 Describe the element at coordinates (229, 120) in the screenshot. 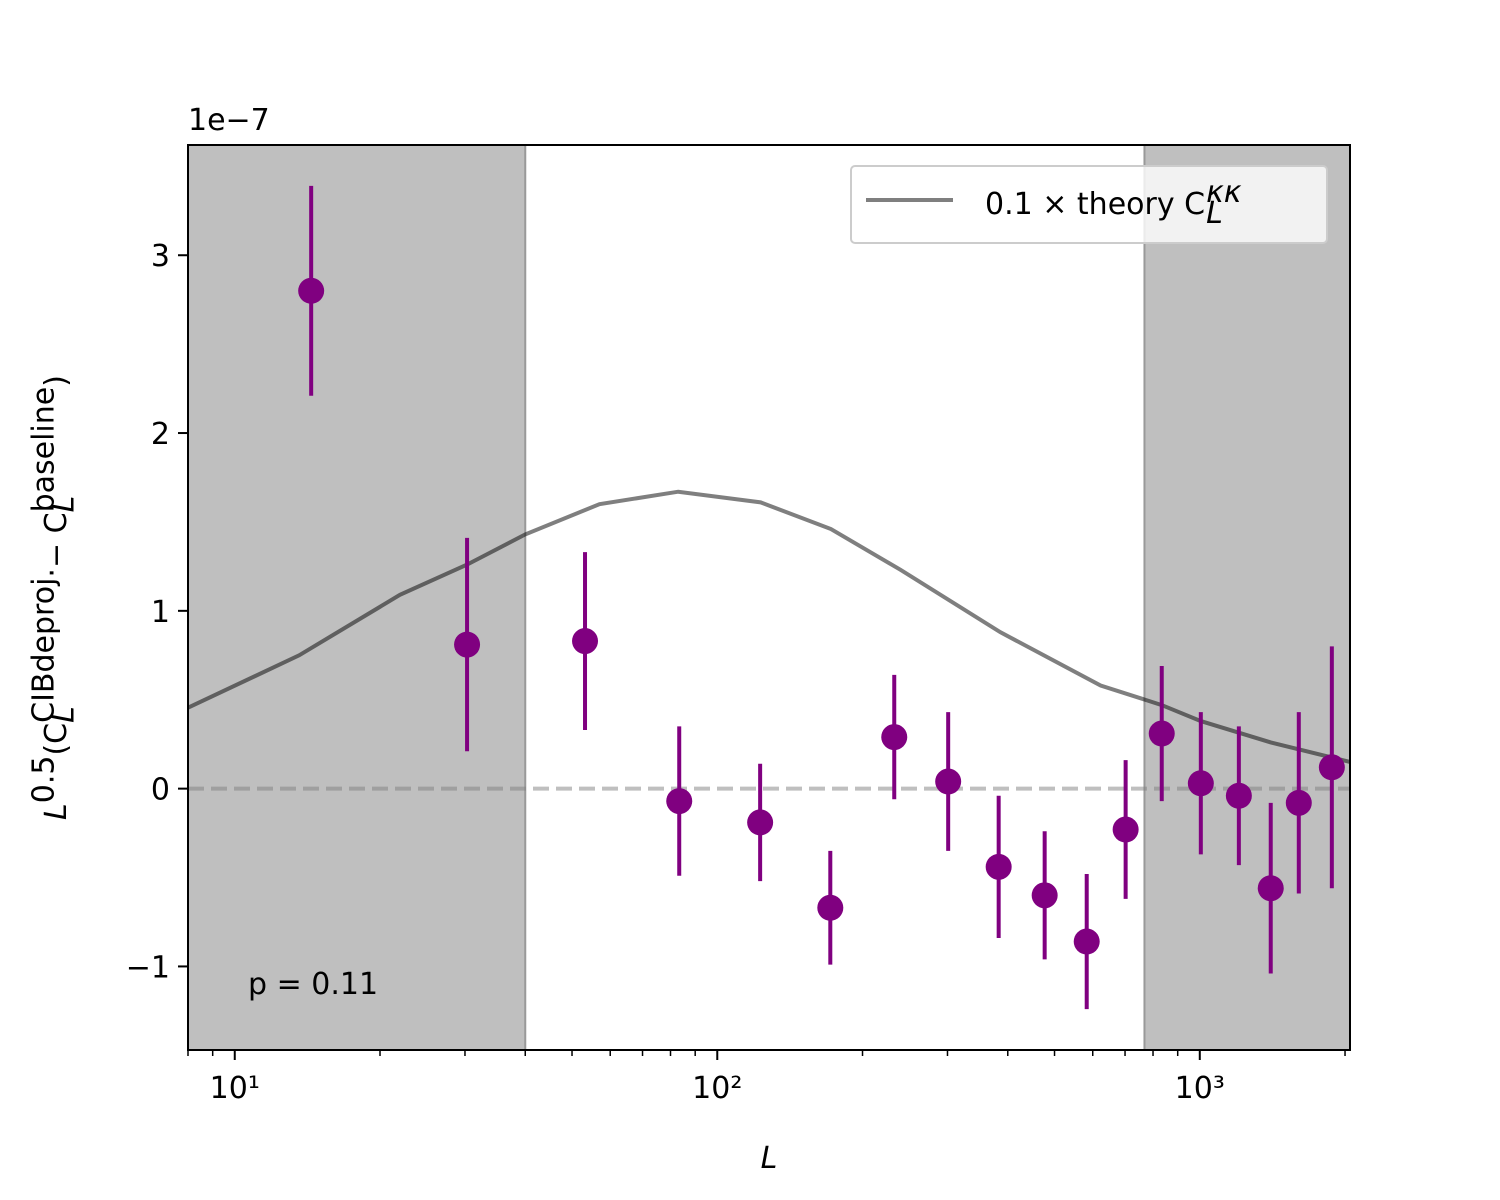

I see `offset-label: 1e−7` at that location.